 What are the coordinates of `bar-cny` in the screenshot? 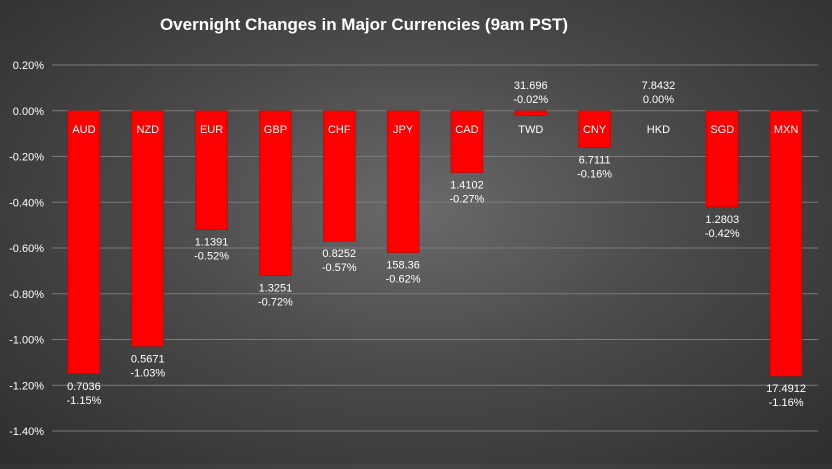 It's located at (594, 129).